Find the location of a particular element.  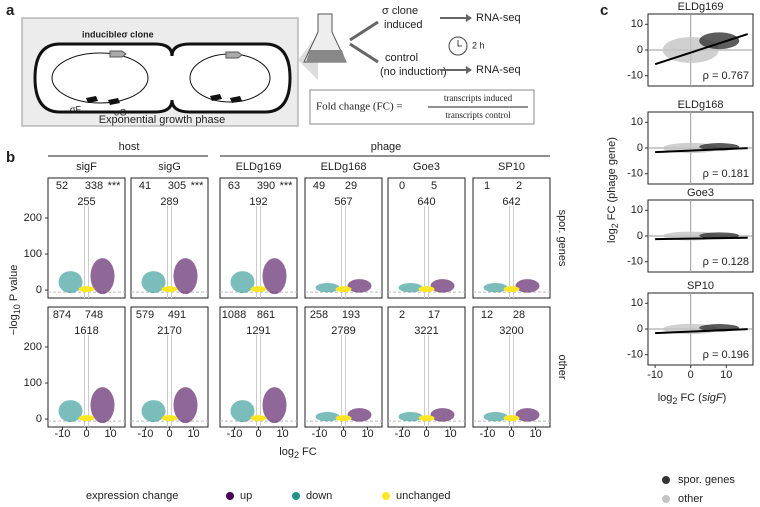

significance: *** is located at coordinates (287, 186).